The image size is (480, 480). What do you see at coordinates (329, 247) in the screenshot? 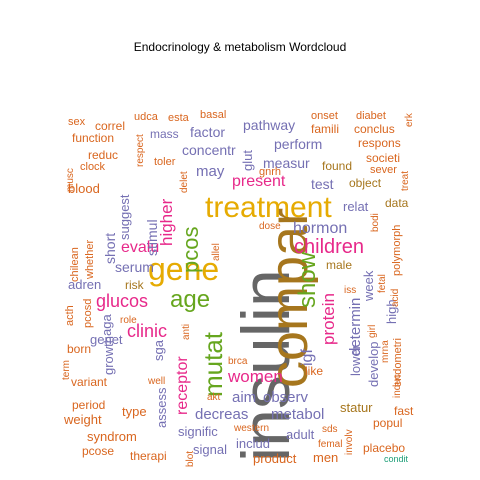
I see `cloud-word-children: children` at bounding box center [329, 247].